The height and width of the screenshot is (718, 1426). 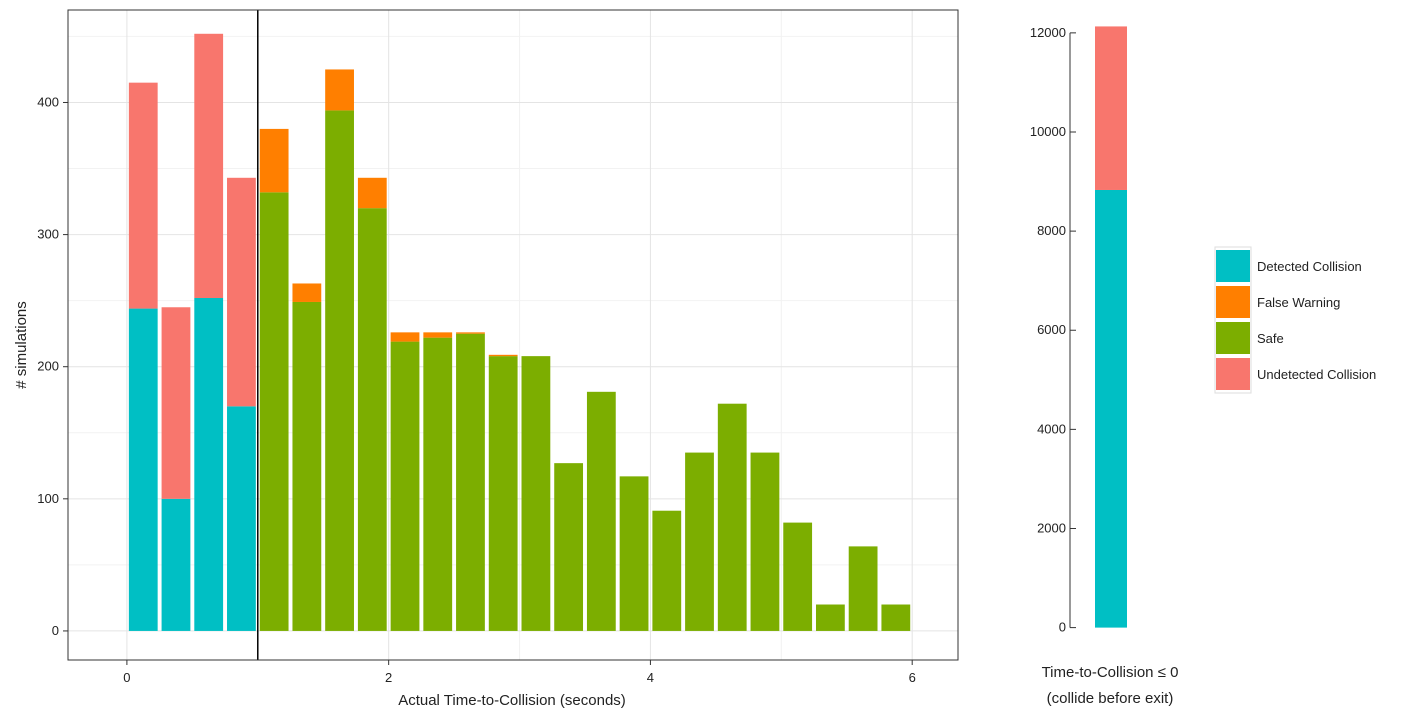 What do you see at coordinates (1062, 627) in the screenshot?
I see `right-y-tick-label: 0` at bounding box center [1062, 627].